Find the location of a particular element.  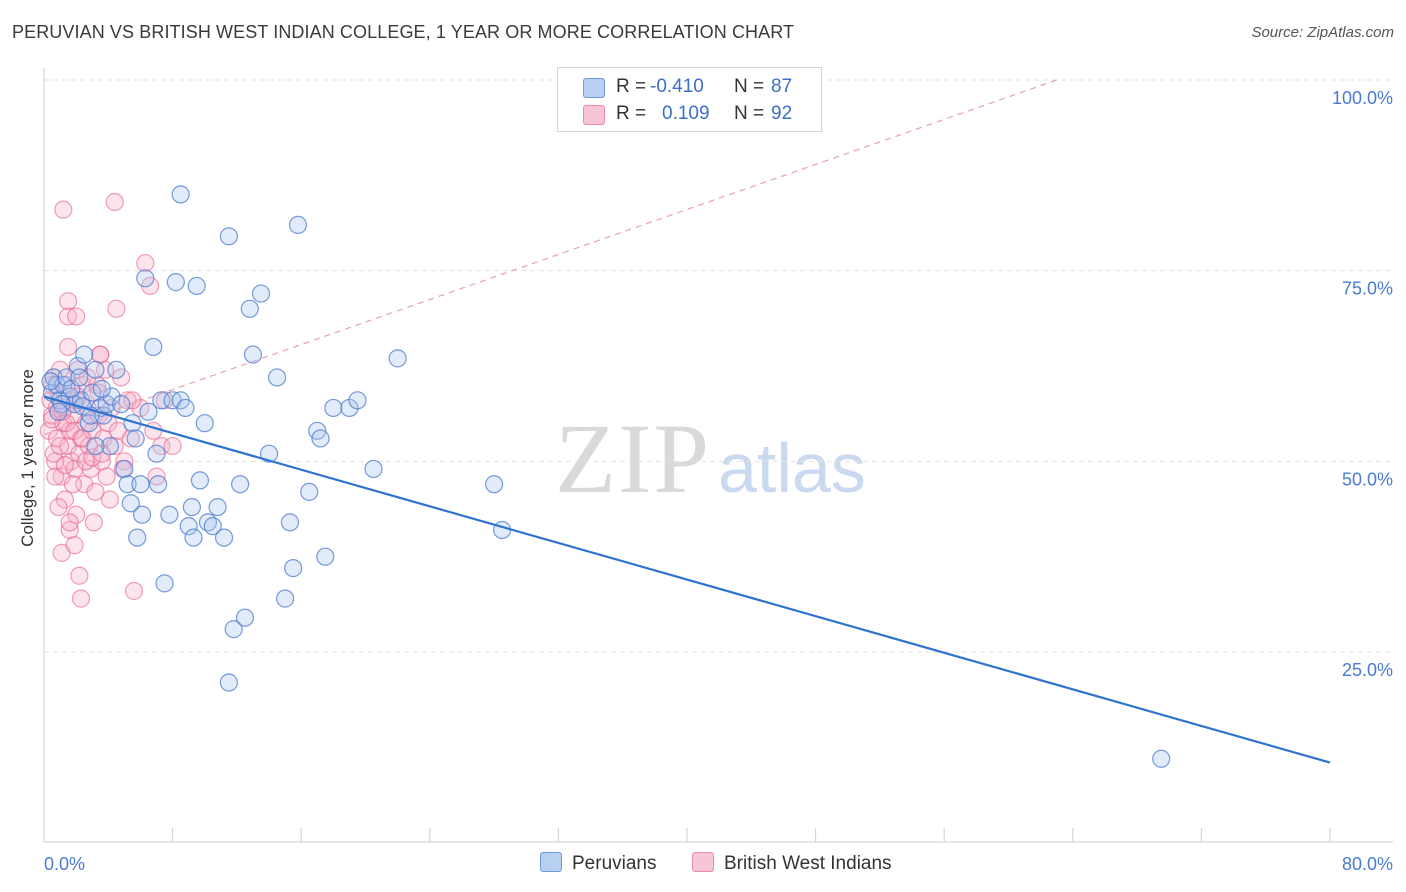

legend-swatch-pink is located at coordinates (594, 115).